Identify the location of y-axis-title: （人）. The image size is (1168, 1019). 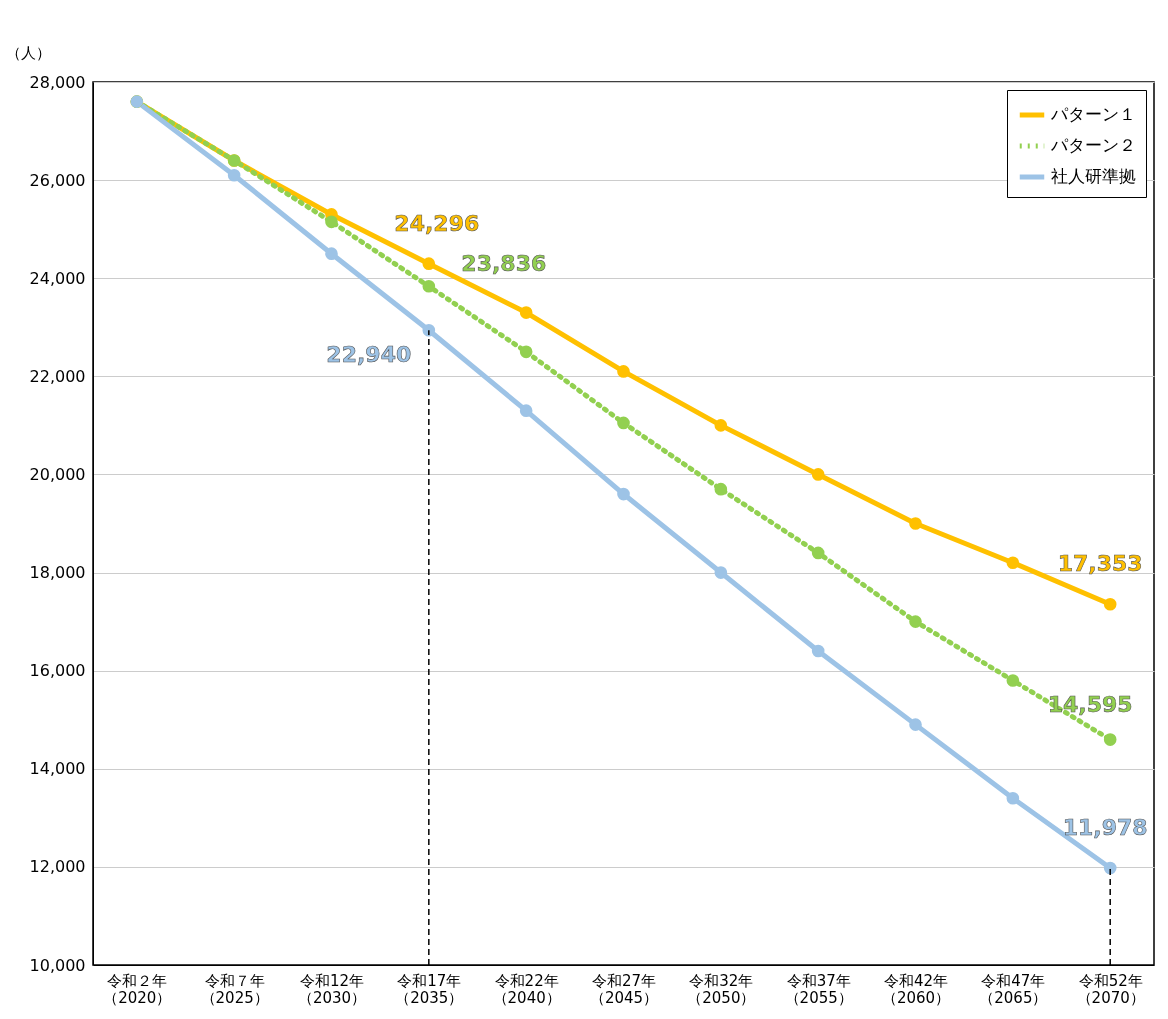
(28, 52).